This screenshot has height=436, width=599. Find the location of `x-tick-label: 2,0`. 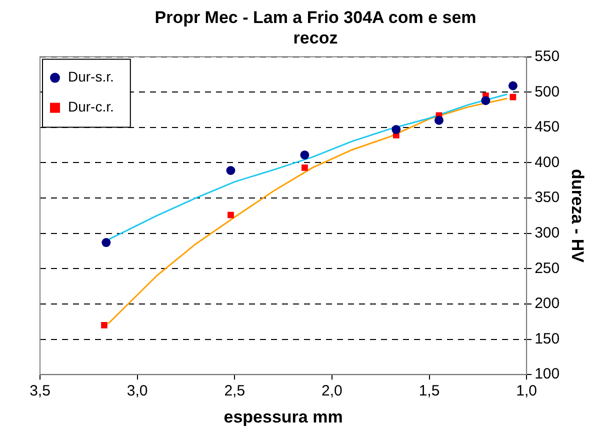

x-tick-label: 2,0 is located at coordinates (332, 391).